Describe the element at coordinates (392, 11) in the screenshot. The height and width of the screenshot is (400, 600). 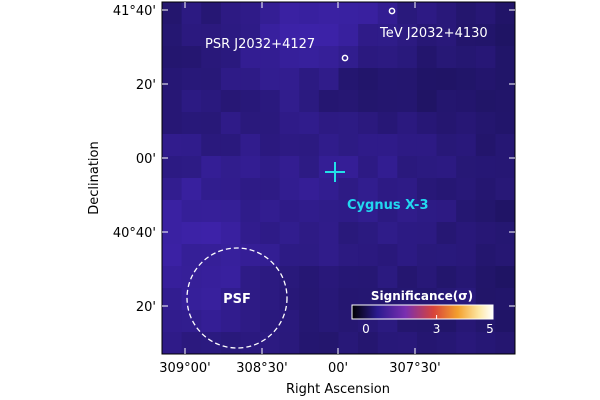
I see `tev-source-marker` at that location.